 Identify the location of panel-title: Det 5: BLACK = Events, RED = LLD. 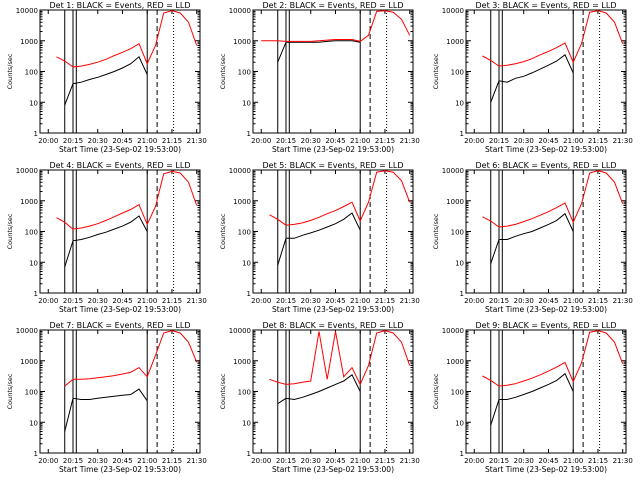
(333, 165).